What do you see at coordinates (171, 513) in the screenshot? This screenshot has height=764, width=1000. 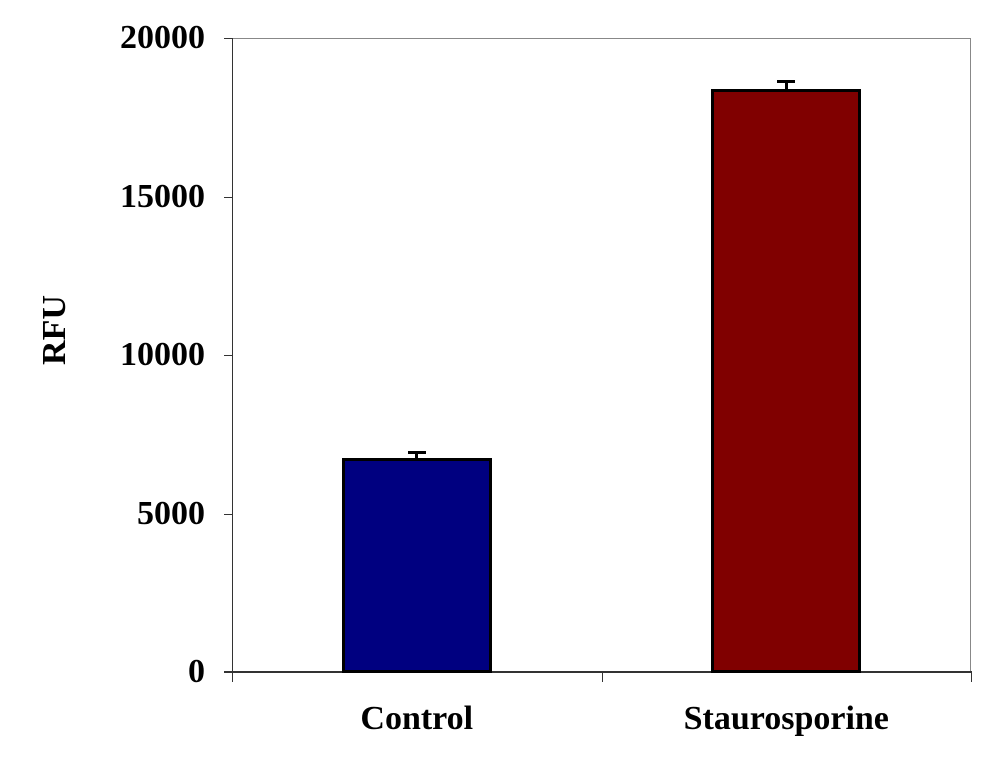 I see `y-tick-label: 5000` at bounding box center [171, 513].